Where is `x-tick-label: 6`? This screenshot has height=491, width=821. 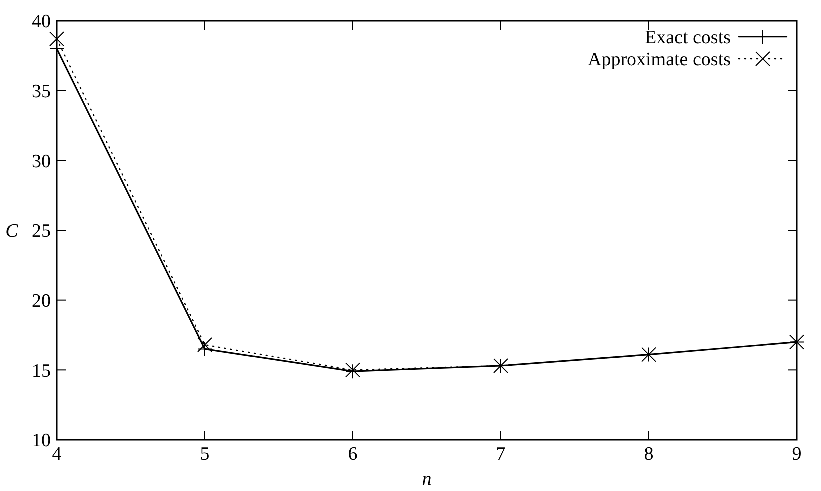
x-tick-label: 6 is located at coordinates (353, 454).